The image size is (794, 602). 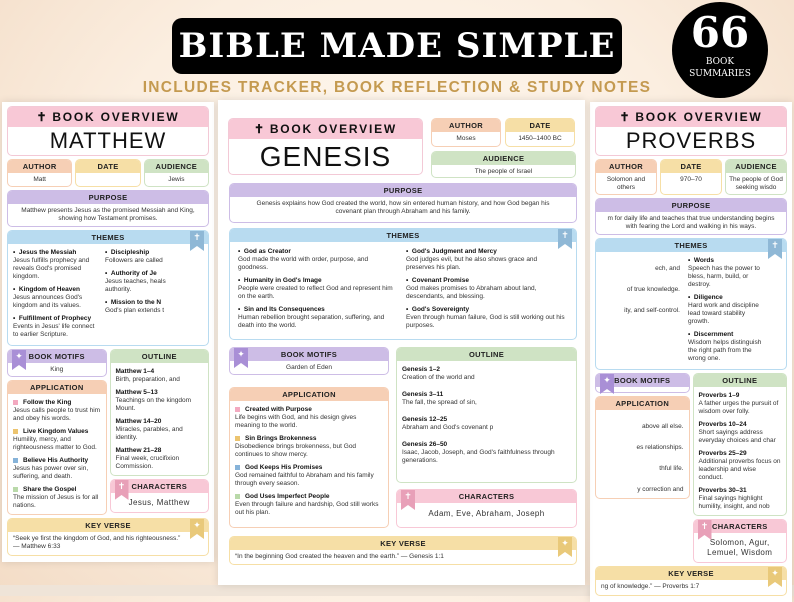 I want to click on outline-ref: Proverbs 10–24, so click(x=722, y=424).